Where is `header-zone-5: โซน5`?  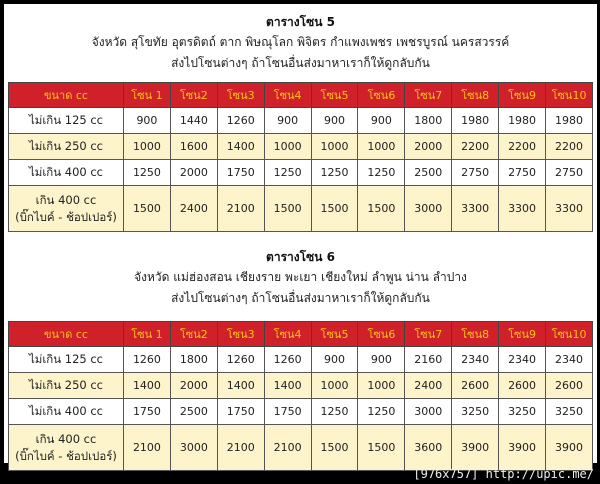
header-zone-5: โซน5 is located at coordinates (334, 334).